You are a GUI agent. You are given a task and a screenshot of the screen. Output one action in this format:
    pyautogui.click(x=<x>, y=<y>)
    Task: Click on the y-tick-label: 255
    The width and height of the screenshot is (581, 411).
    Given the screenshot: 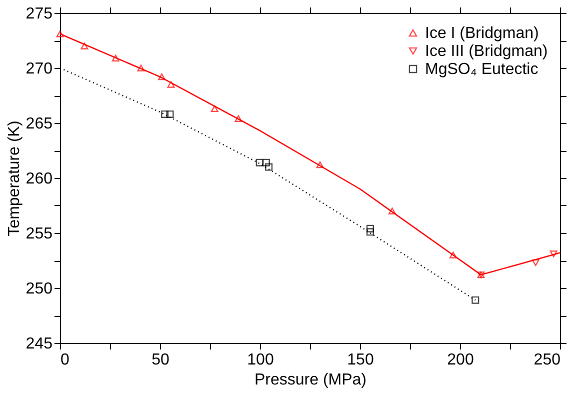 What is the action you would take?
    pyautogui.click(x=39, y=234)
    